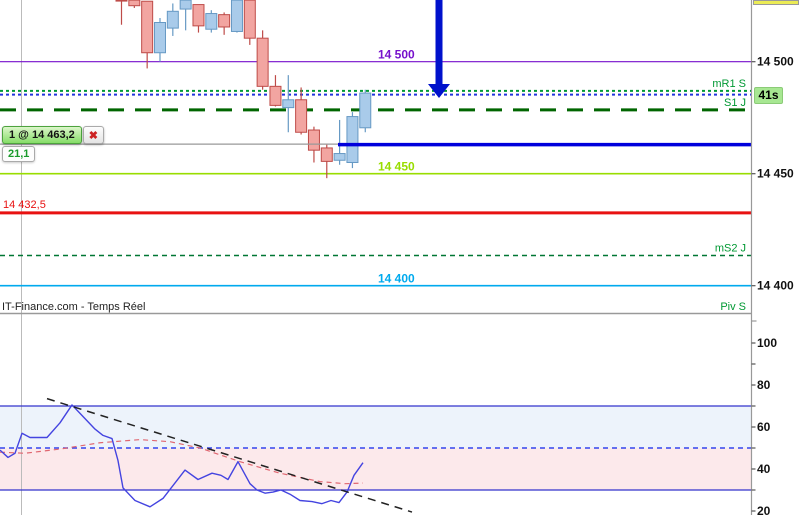 The height and width of the screenshot is (515, 800). I want to click on price-axis-label: 14 450, so click(775, 174).